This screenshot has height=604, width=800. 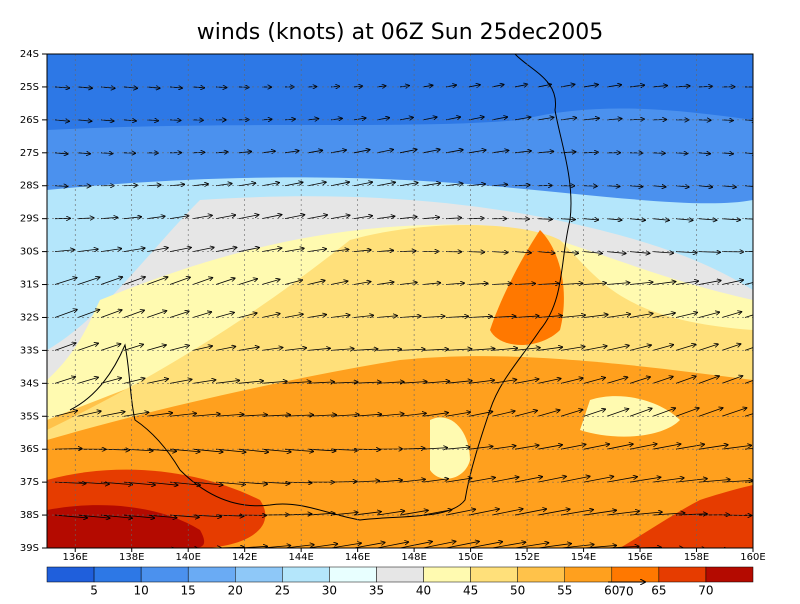 I want to click on lon-label: 138E, so click(x=131, y=557).